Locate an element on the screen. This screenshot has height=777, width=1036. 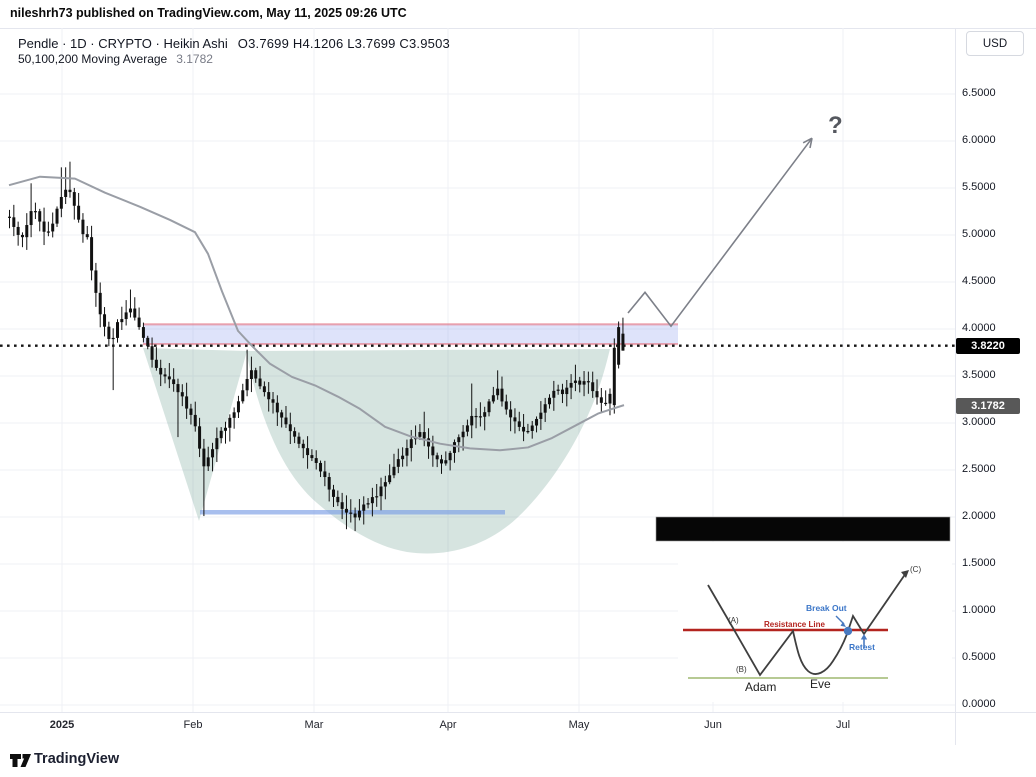
price-tick-label: 0.5000 is located at coordinates (979, 657).